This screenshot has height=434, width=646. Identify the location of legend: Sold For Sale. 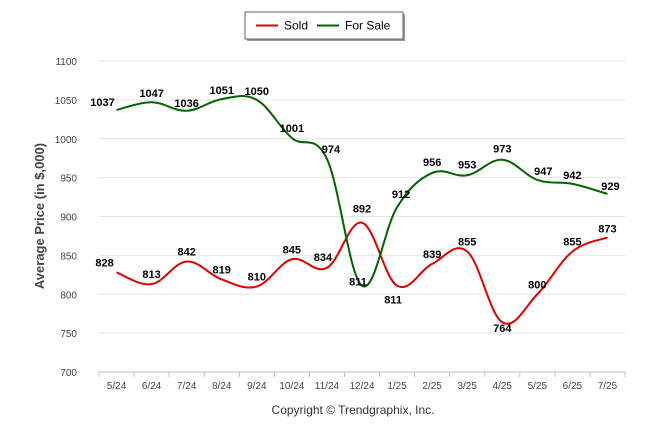
(324, 26).